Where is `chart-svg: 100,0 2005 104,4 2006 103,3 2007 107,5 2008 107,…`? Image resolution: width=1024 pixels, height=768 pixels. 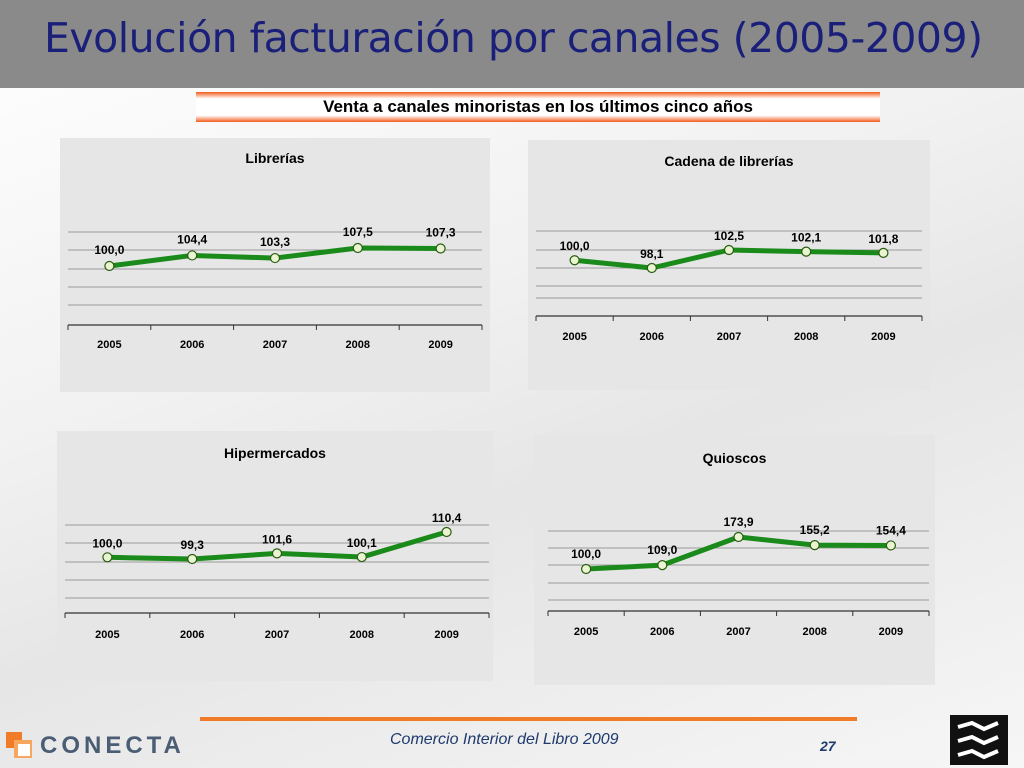 chart-svg: 100,0 2005 104,4 2006 103,3 2007 107,5 2008 107,… is located at coordinates (275, 288).